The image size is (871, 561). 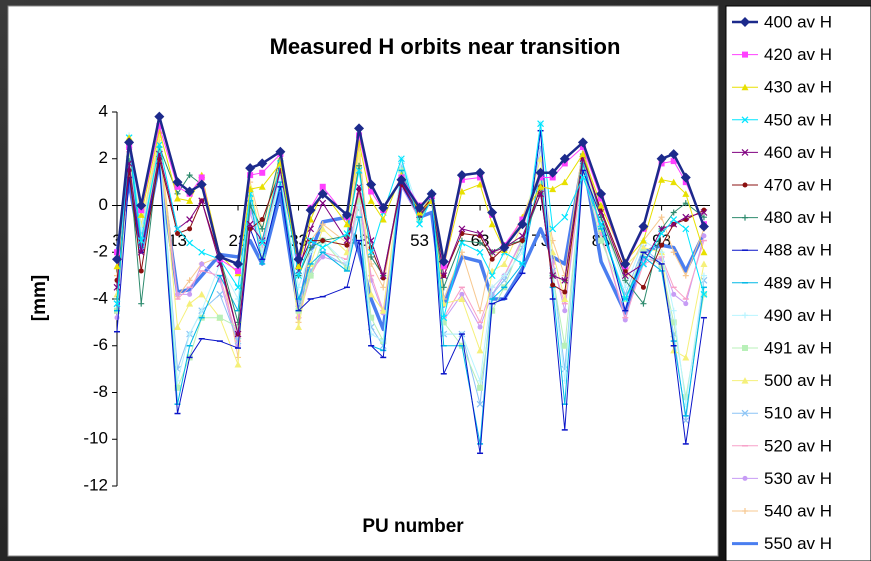 I want to click on legend-label: 550 av H, so click(x=798, y=543).